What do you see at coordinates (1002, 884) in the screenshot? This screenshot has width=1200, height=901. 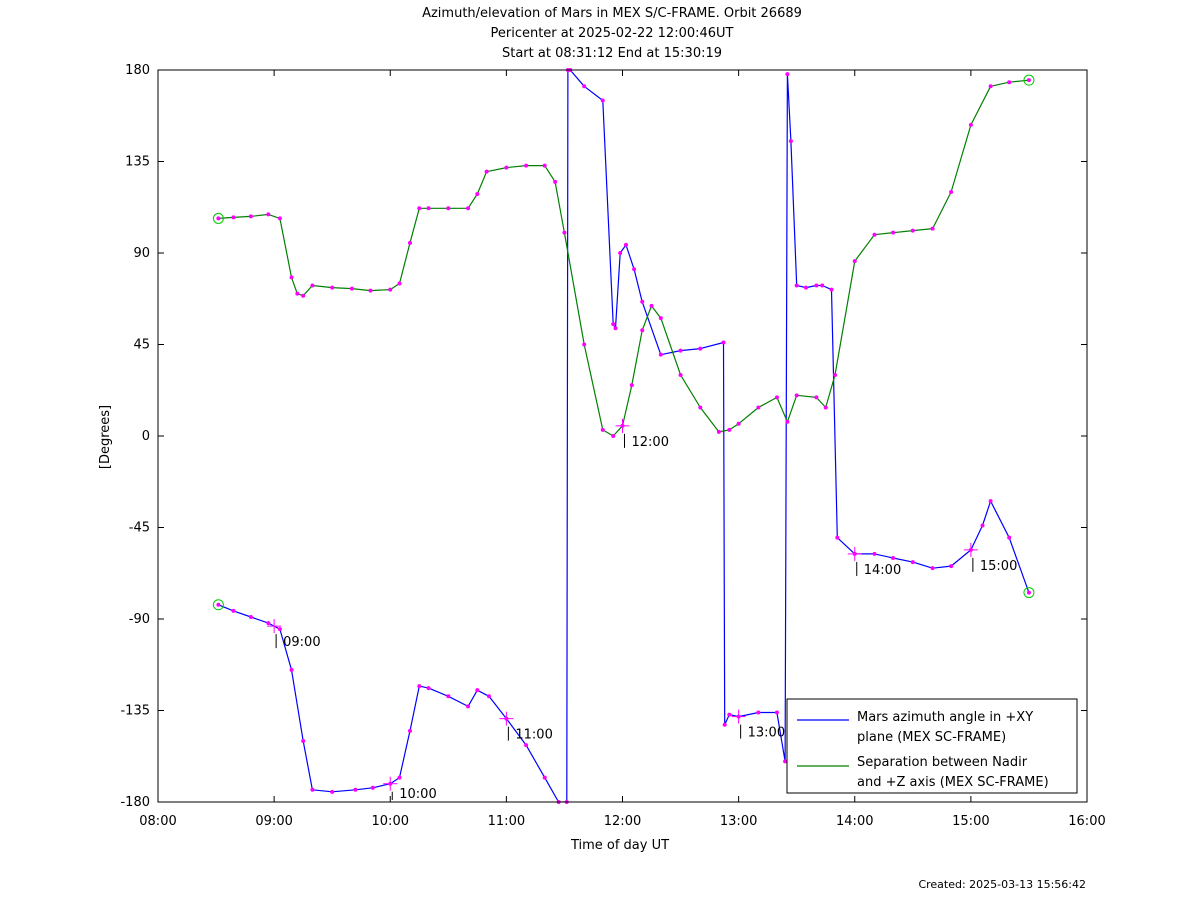 I see `created-timestamp: Created: 2025-03-13 15:56:42` at bounding box center [1002, 884].